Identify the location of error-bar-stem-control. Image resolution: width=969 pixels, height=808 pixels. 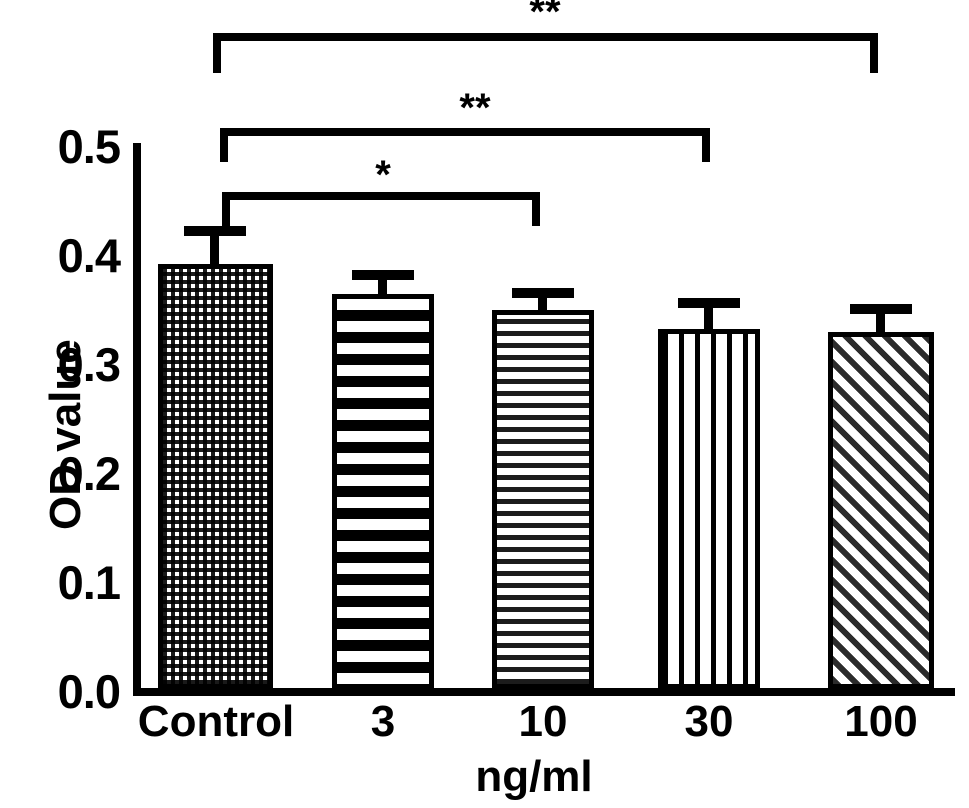
(214, 248).